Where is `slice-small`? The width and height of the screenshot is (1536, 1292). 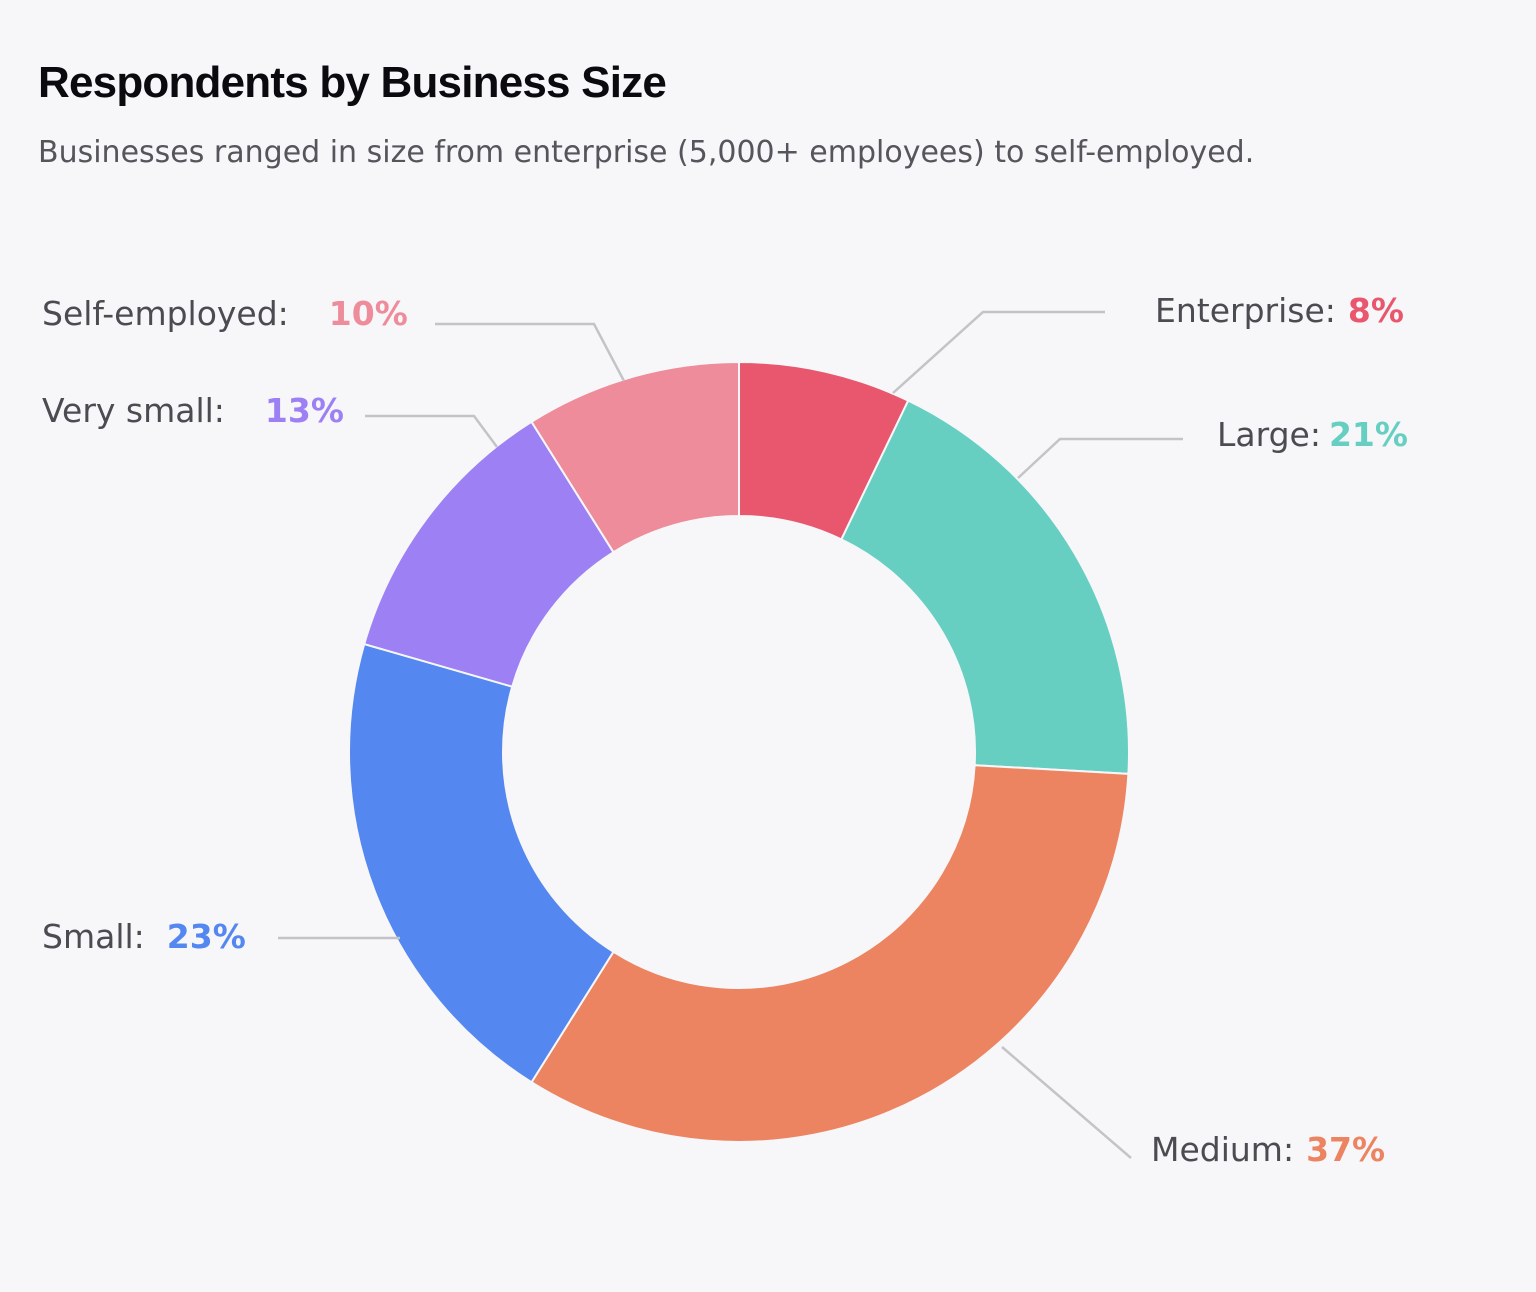 slice-small is located at coordinates (481, 863).